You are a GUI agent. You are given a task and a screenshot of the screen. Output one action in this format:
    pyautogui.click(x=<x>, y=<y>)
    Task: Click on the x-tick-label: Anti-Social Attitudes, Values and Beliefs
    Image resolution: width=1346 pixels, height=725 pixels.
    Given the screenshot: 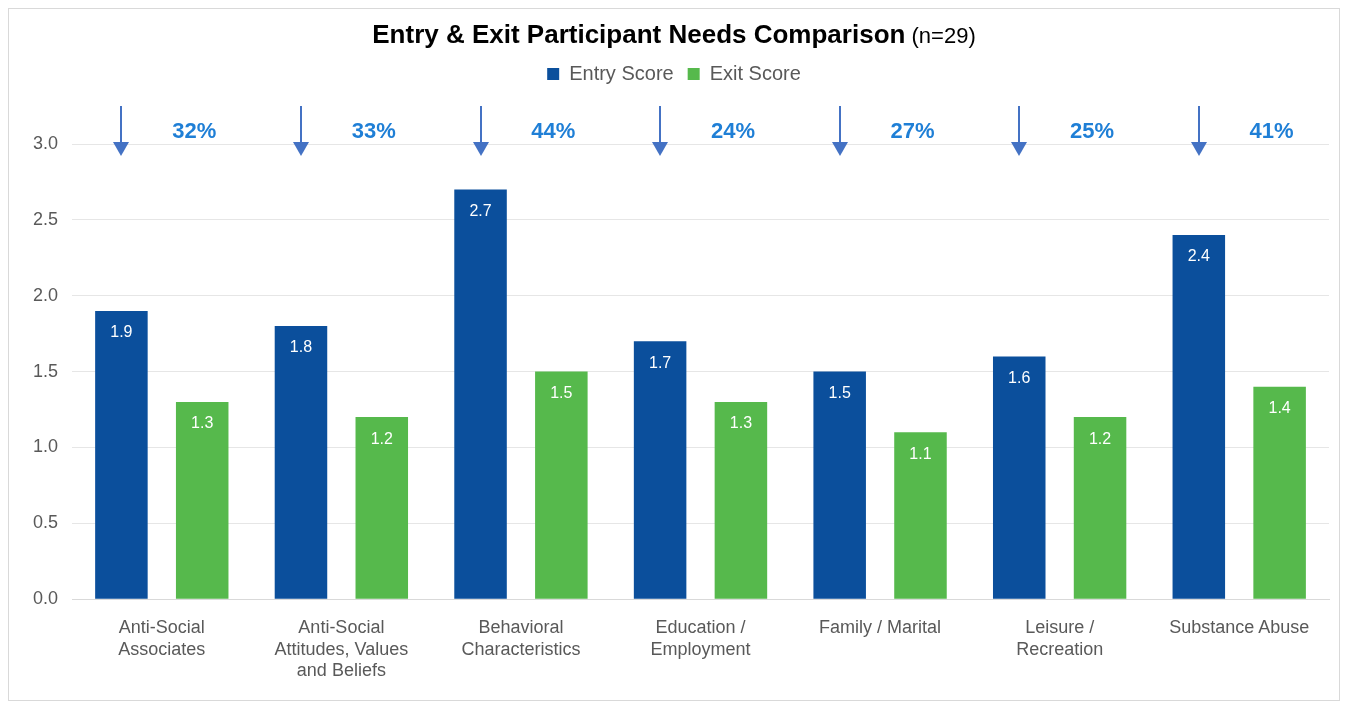 What is the action you would take?
    pyautogui.click(x=341, y=648)
    